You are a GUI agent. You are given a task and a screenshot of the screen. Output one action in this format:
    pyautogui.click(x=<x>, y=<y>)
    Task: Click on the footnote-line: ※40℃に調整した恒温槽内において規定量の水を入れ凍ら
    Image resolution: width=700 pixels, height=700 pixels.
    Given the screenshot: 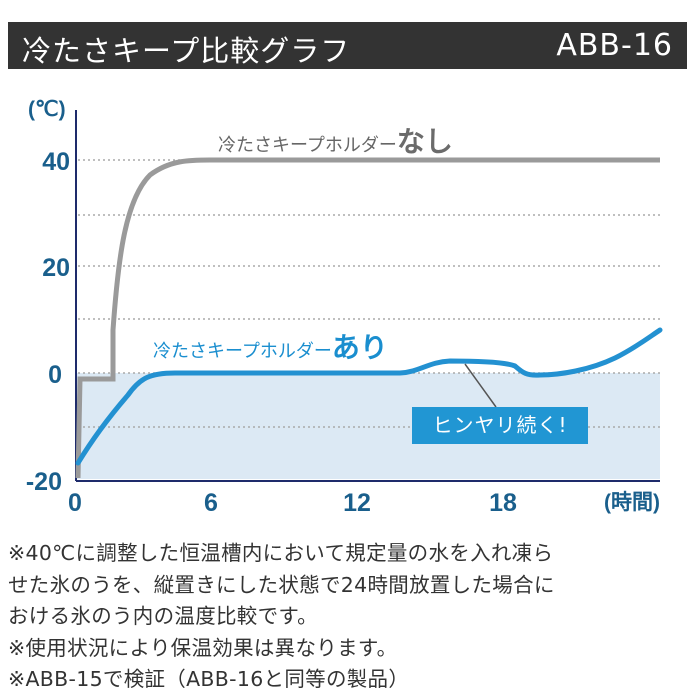 What is the action you would take?
    pyautogui.click(x=281, y=553)
    